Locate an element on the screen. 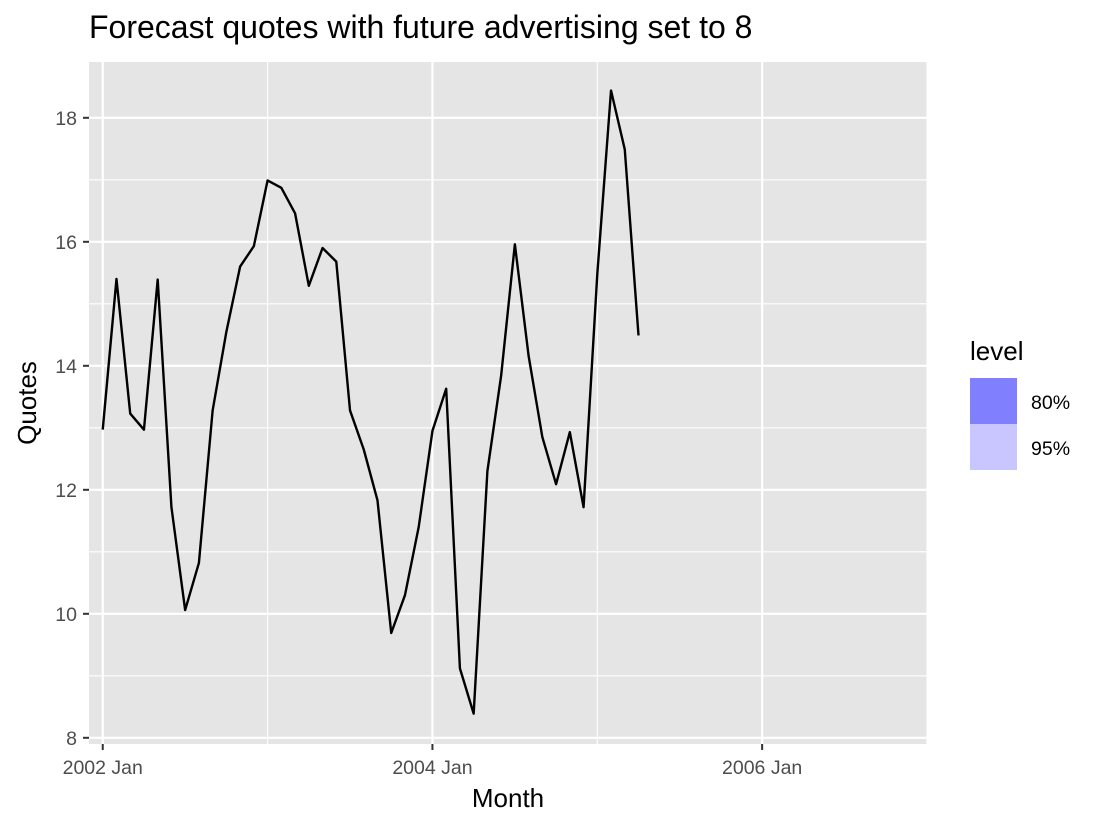 The height and width of the screenshot is (828, 1108). x-tick-label: 2004 Jan is located at coordinates (432, 768).